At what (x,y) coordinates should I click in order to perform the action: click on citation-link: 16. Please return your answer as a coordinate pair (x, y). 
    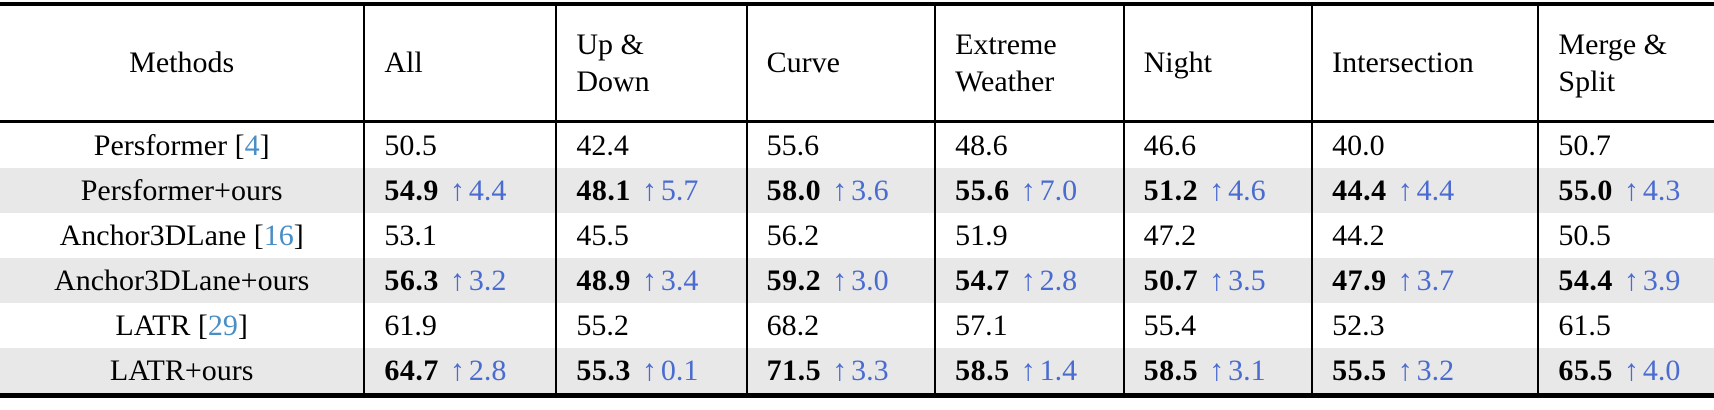
    Looking at the image, I should click on (278, 235).